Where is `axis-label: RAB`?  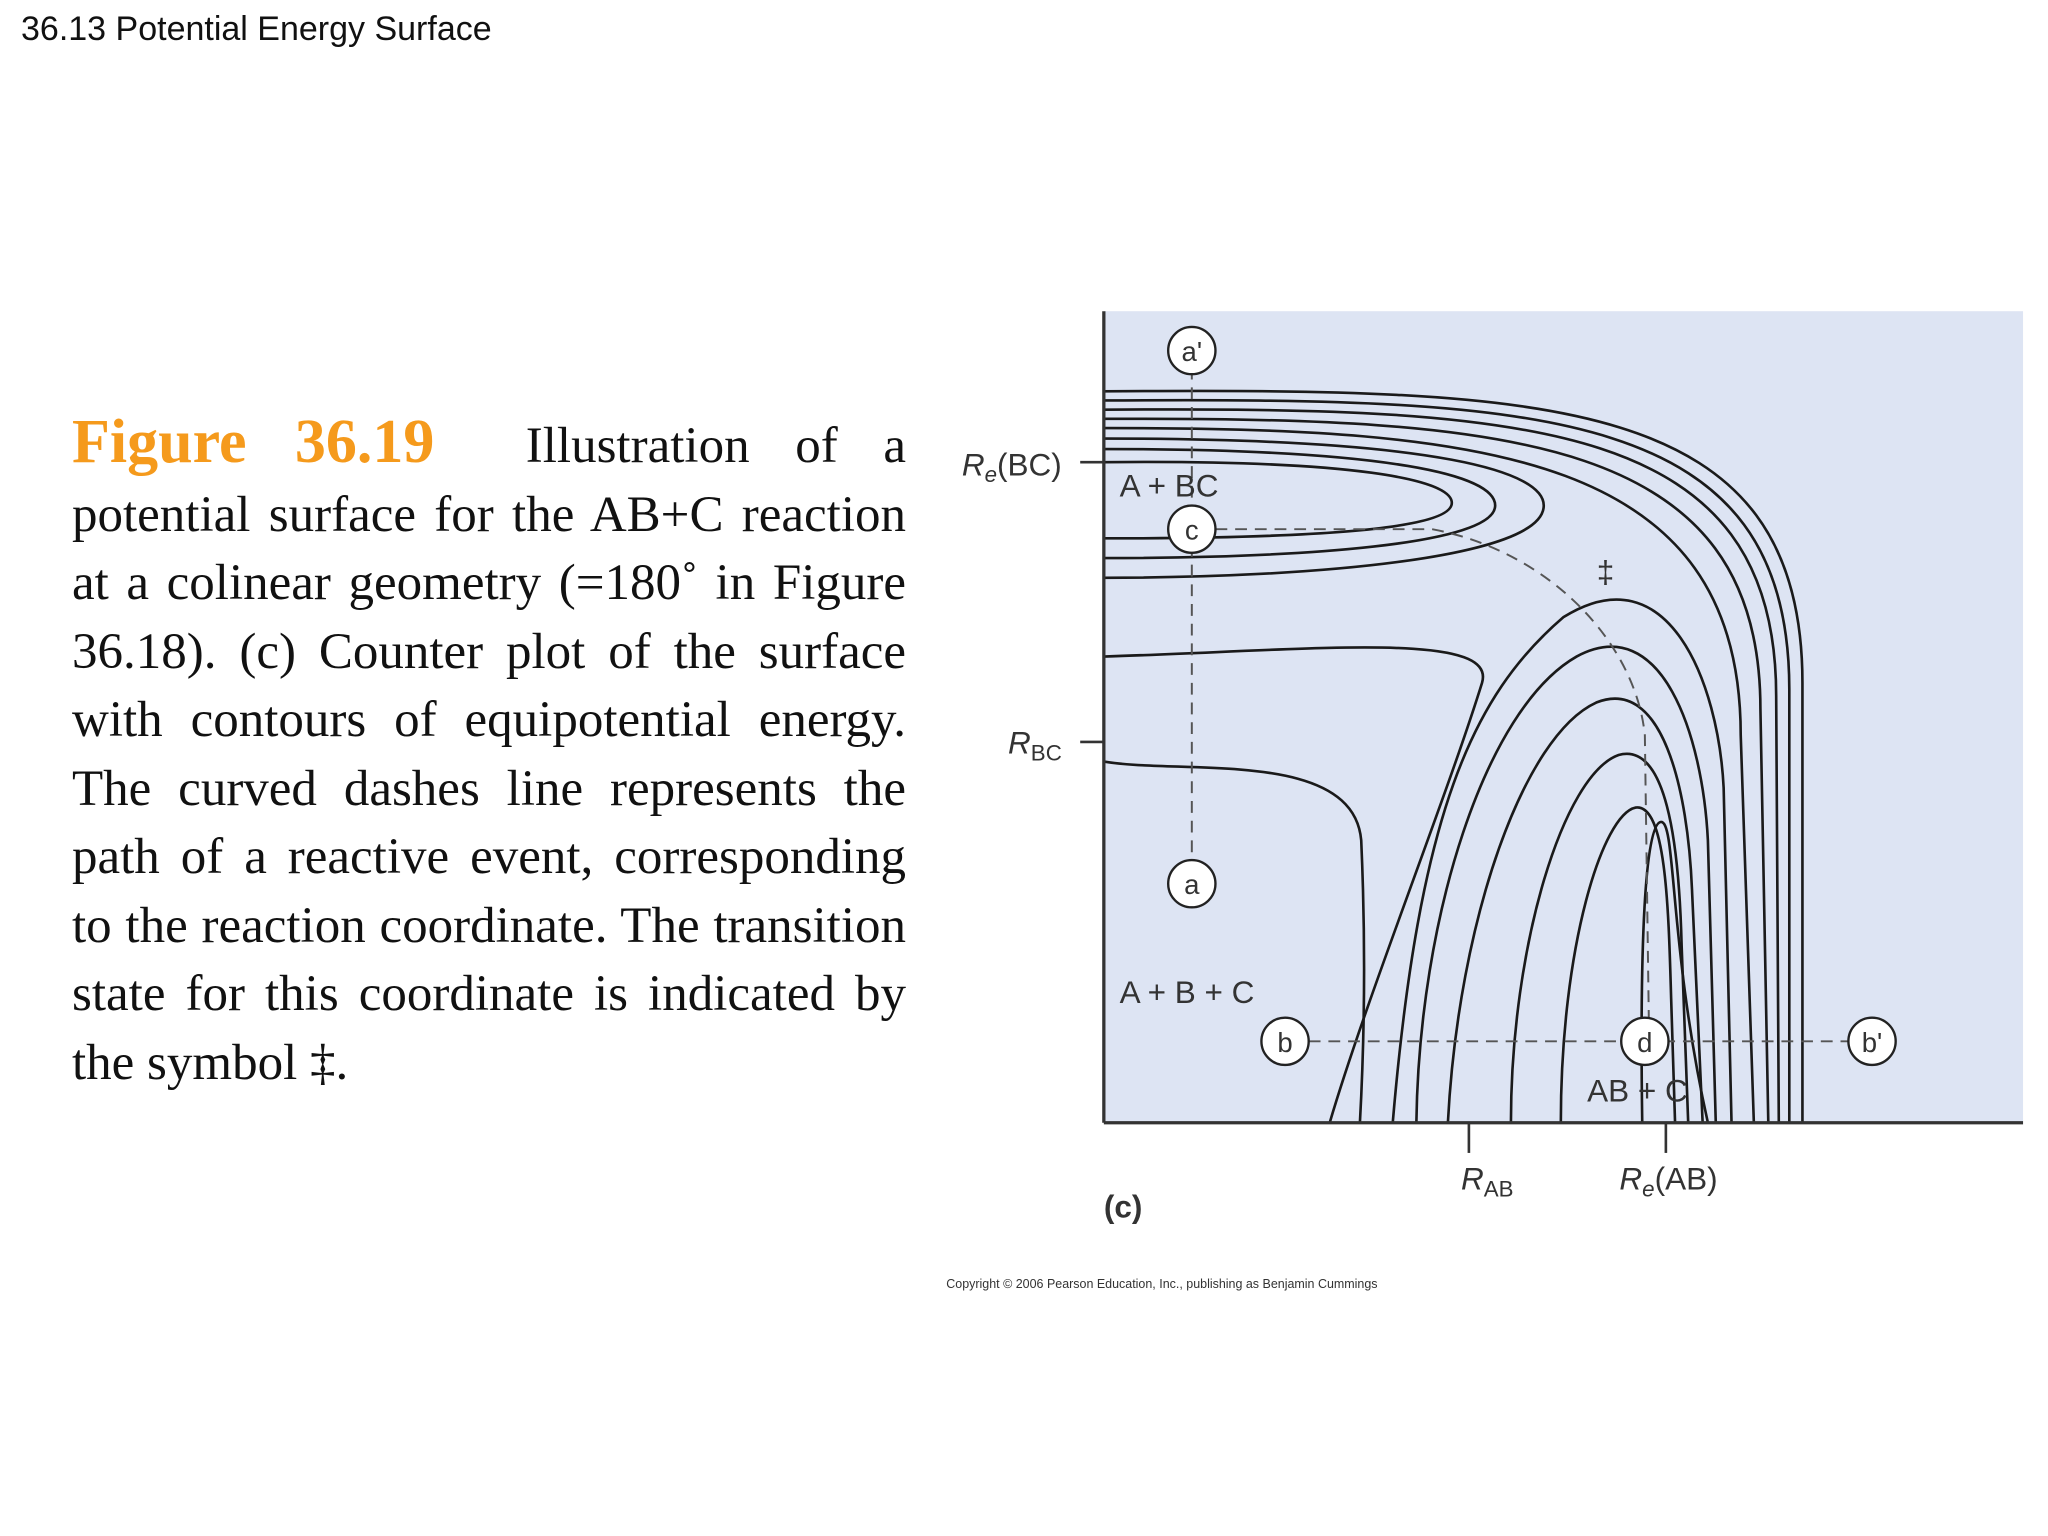 axis-label: RAB is located at coordinates (1487, 1181).